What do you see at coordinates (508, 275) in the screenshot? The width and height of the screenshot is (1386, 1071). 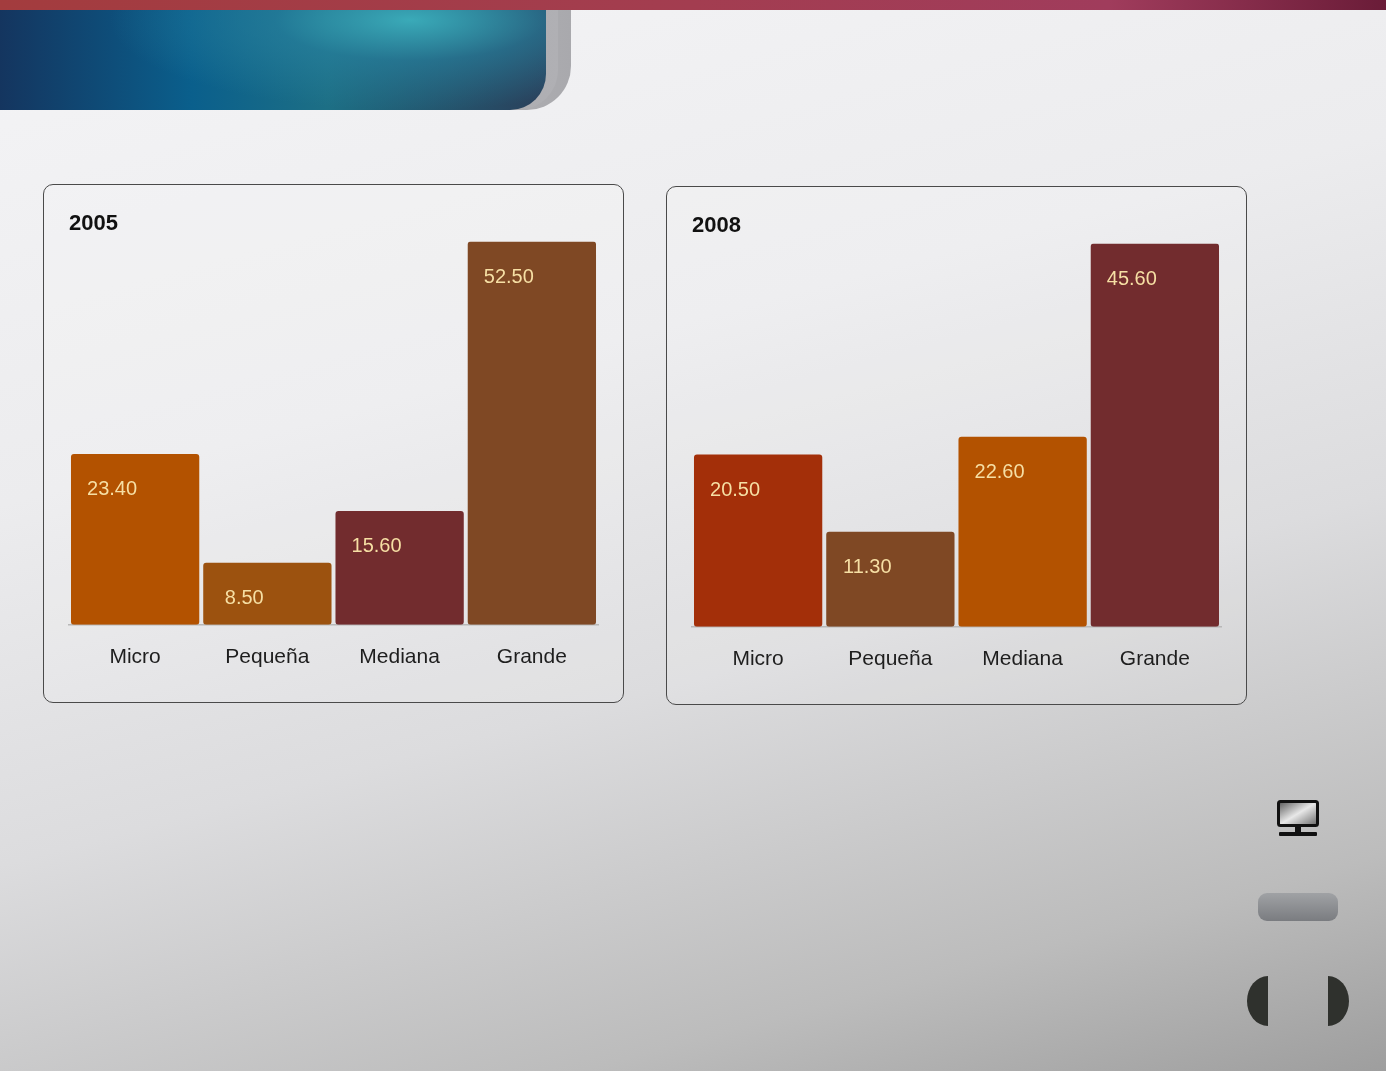 I see `data-label: 52.50` at bounding box center [508, 275].